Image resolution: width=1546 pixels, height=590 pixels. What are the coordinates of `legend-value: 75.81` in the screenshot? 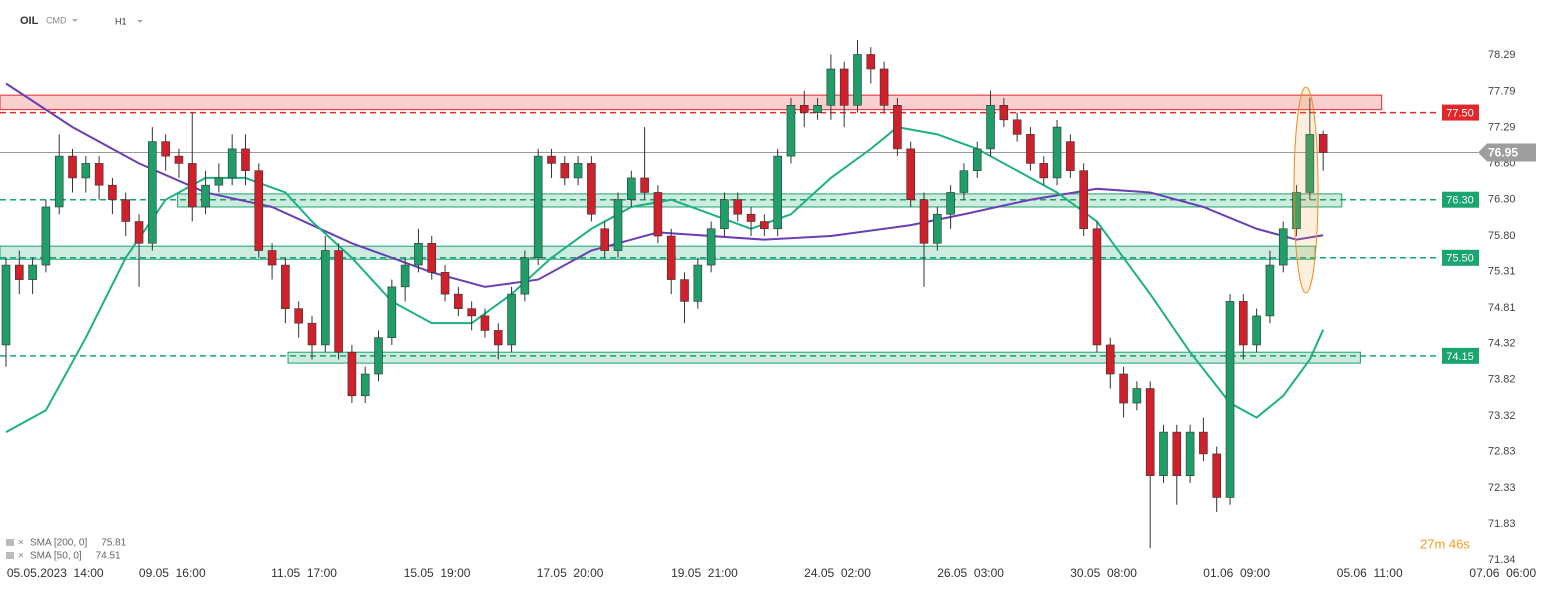 It's located at (113, 543).